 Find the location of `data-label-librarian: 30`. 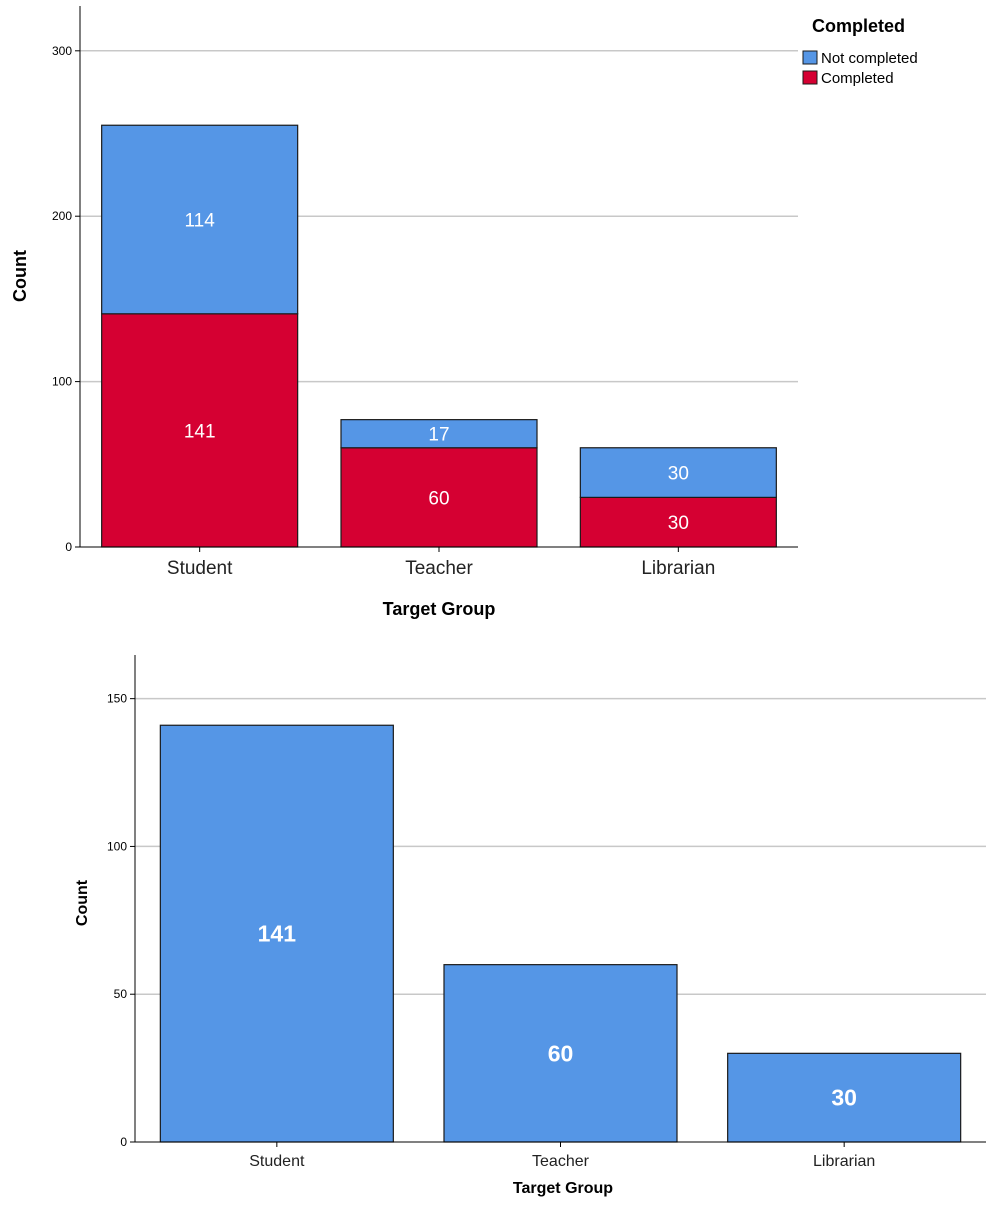

data-label-librarian: 30 is located at coordinates (844, 1098).